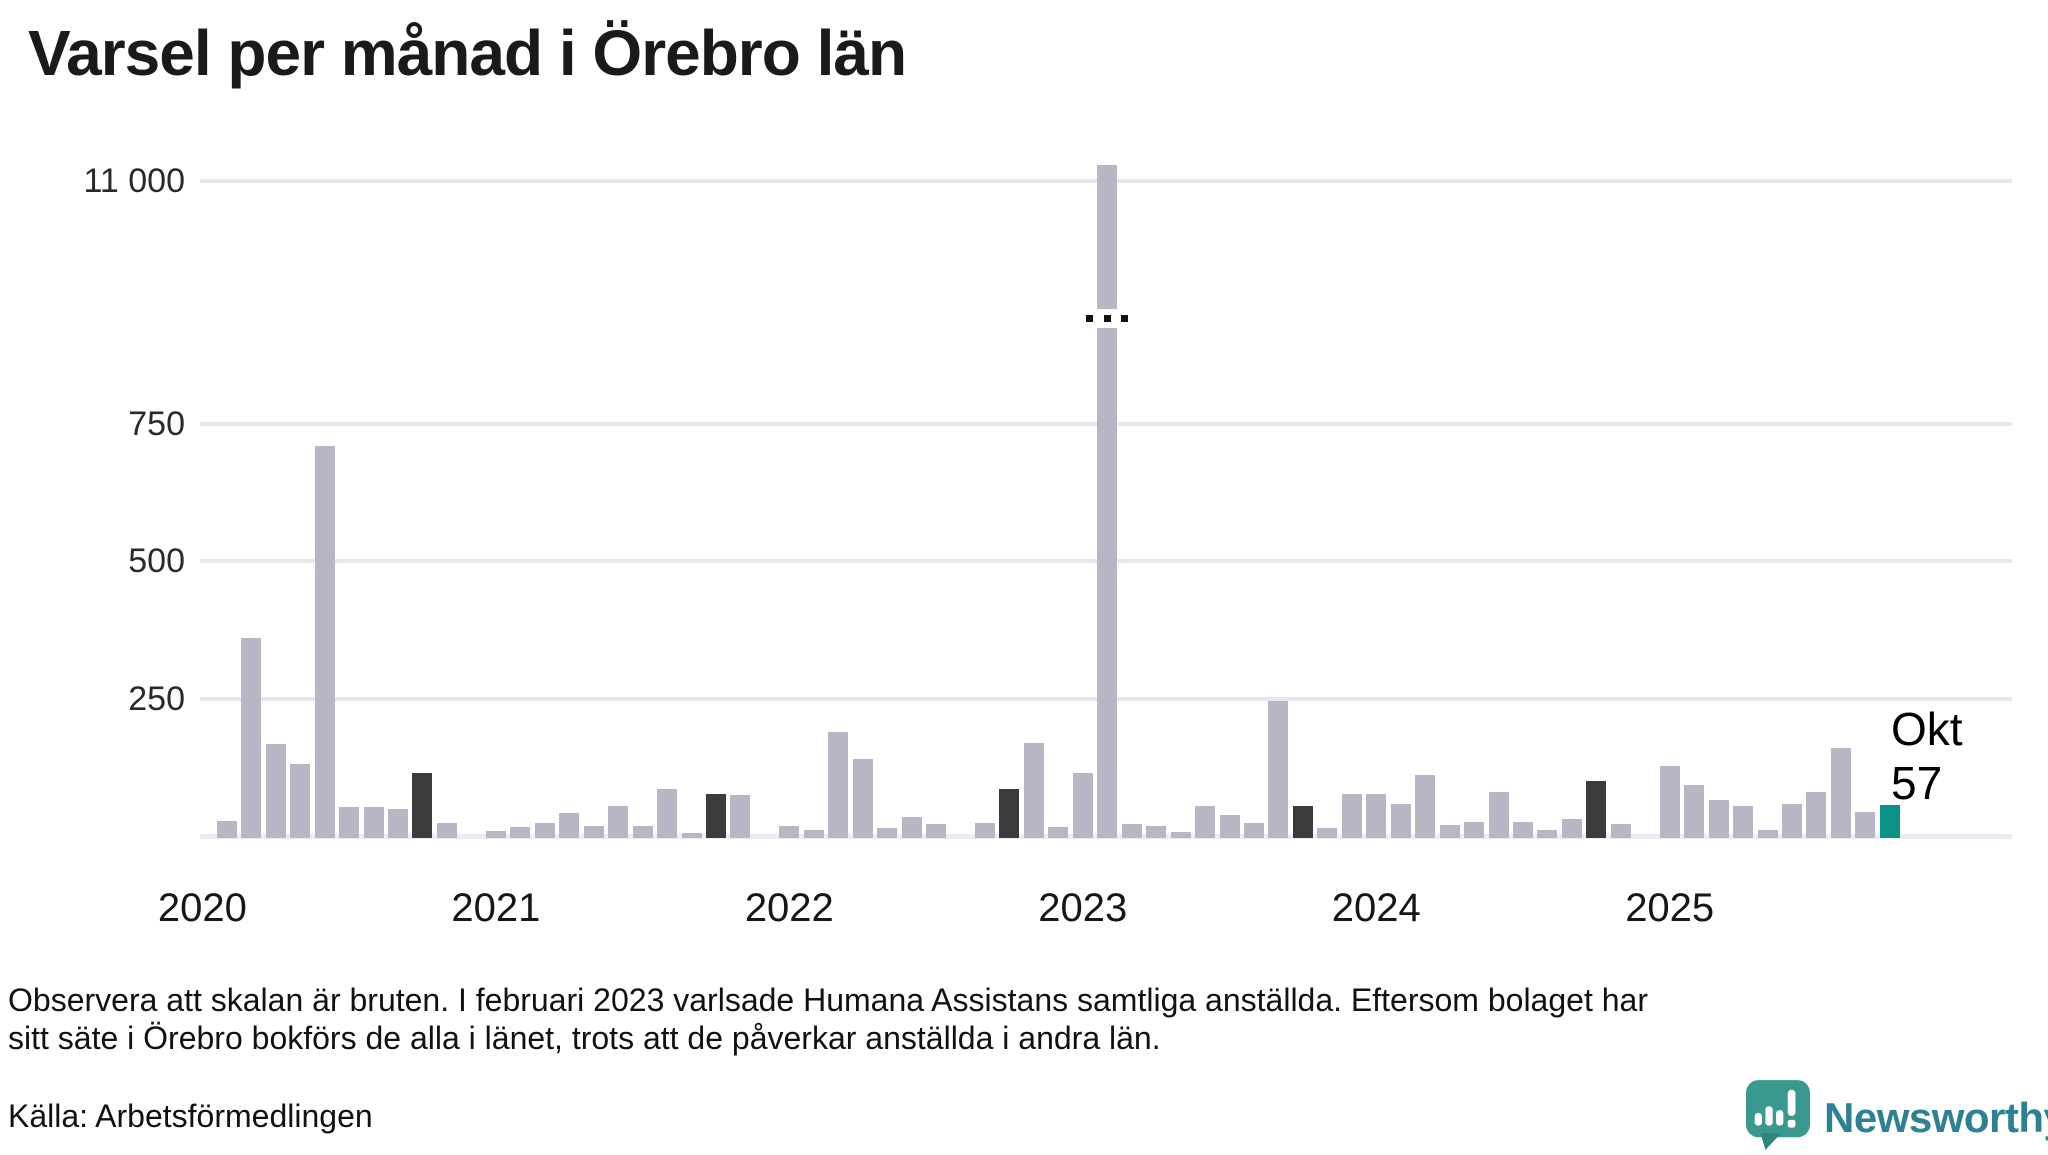  What do you see at coordinates (1083, 908) in the screenshot?
I see `year-label: 2023` at bounding box center [1083, 908].